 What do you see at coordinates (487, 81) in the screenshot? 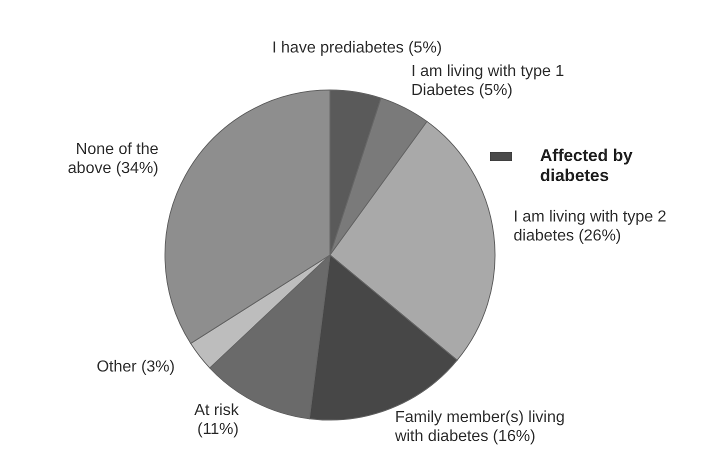
I see `slice-label: I am living with type 1 Diabetes (5%)` at bounding box center [487, 81].